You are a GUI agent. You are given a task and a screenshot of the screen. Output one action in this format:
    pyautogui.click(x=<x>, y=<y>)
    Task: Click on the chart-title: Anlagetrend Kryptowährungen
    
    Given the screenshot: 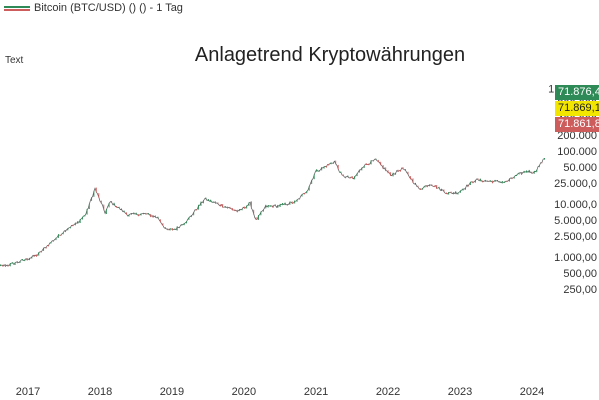 What is the action you would take?
    pyautogui.click(x=330, y=55)
    